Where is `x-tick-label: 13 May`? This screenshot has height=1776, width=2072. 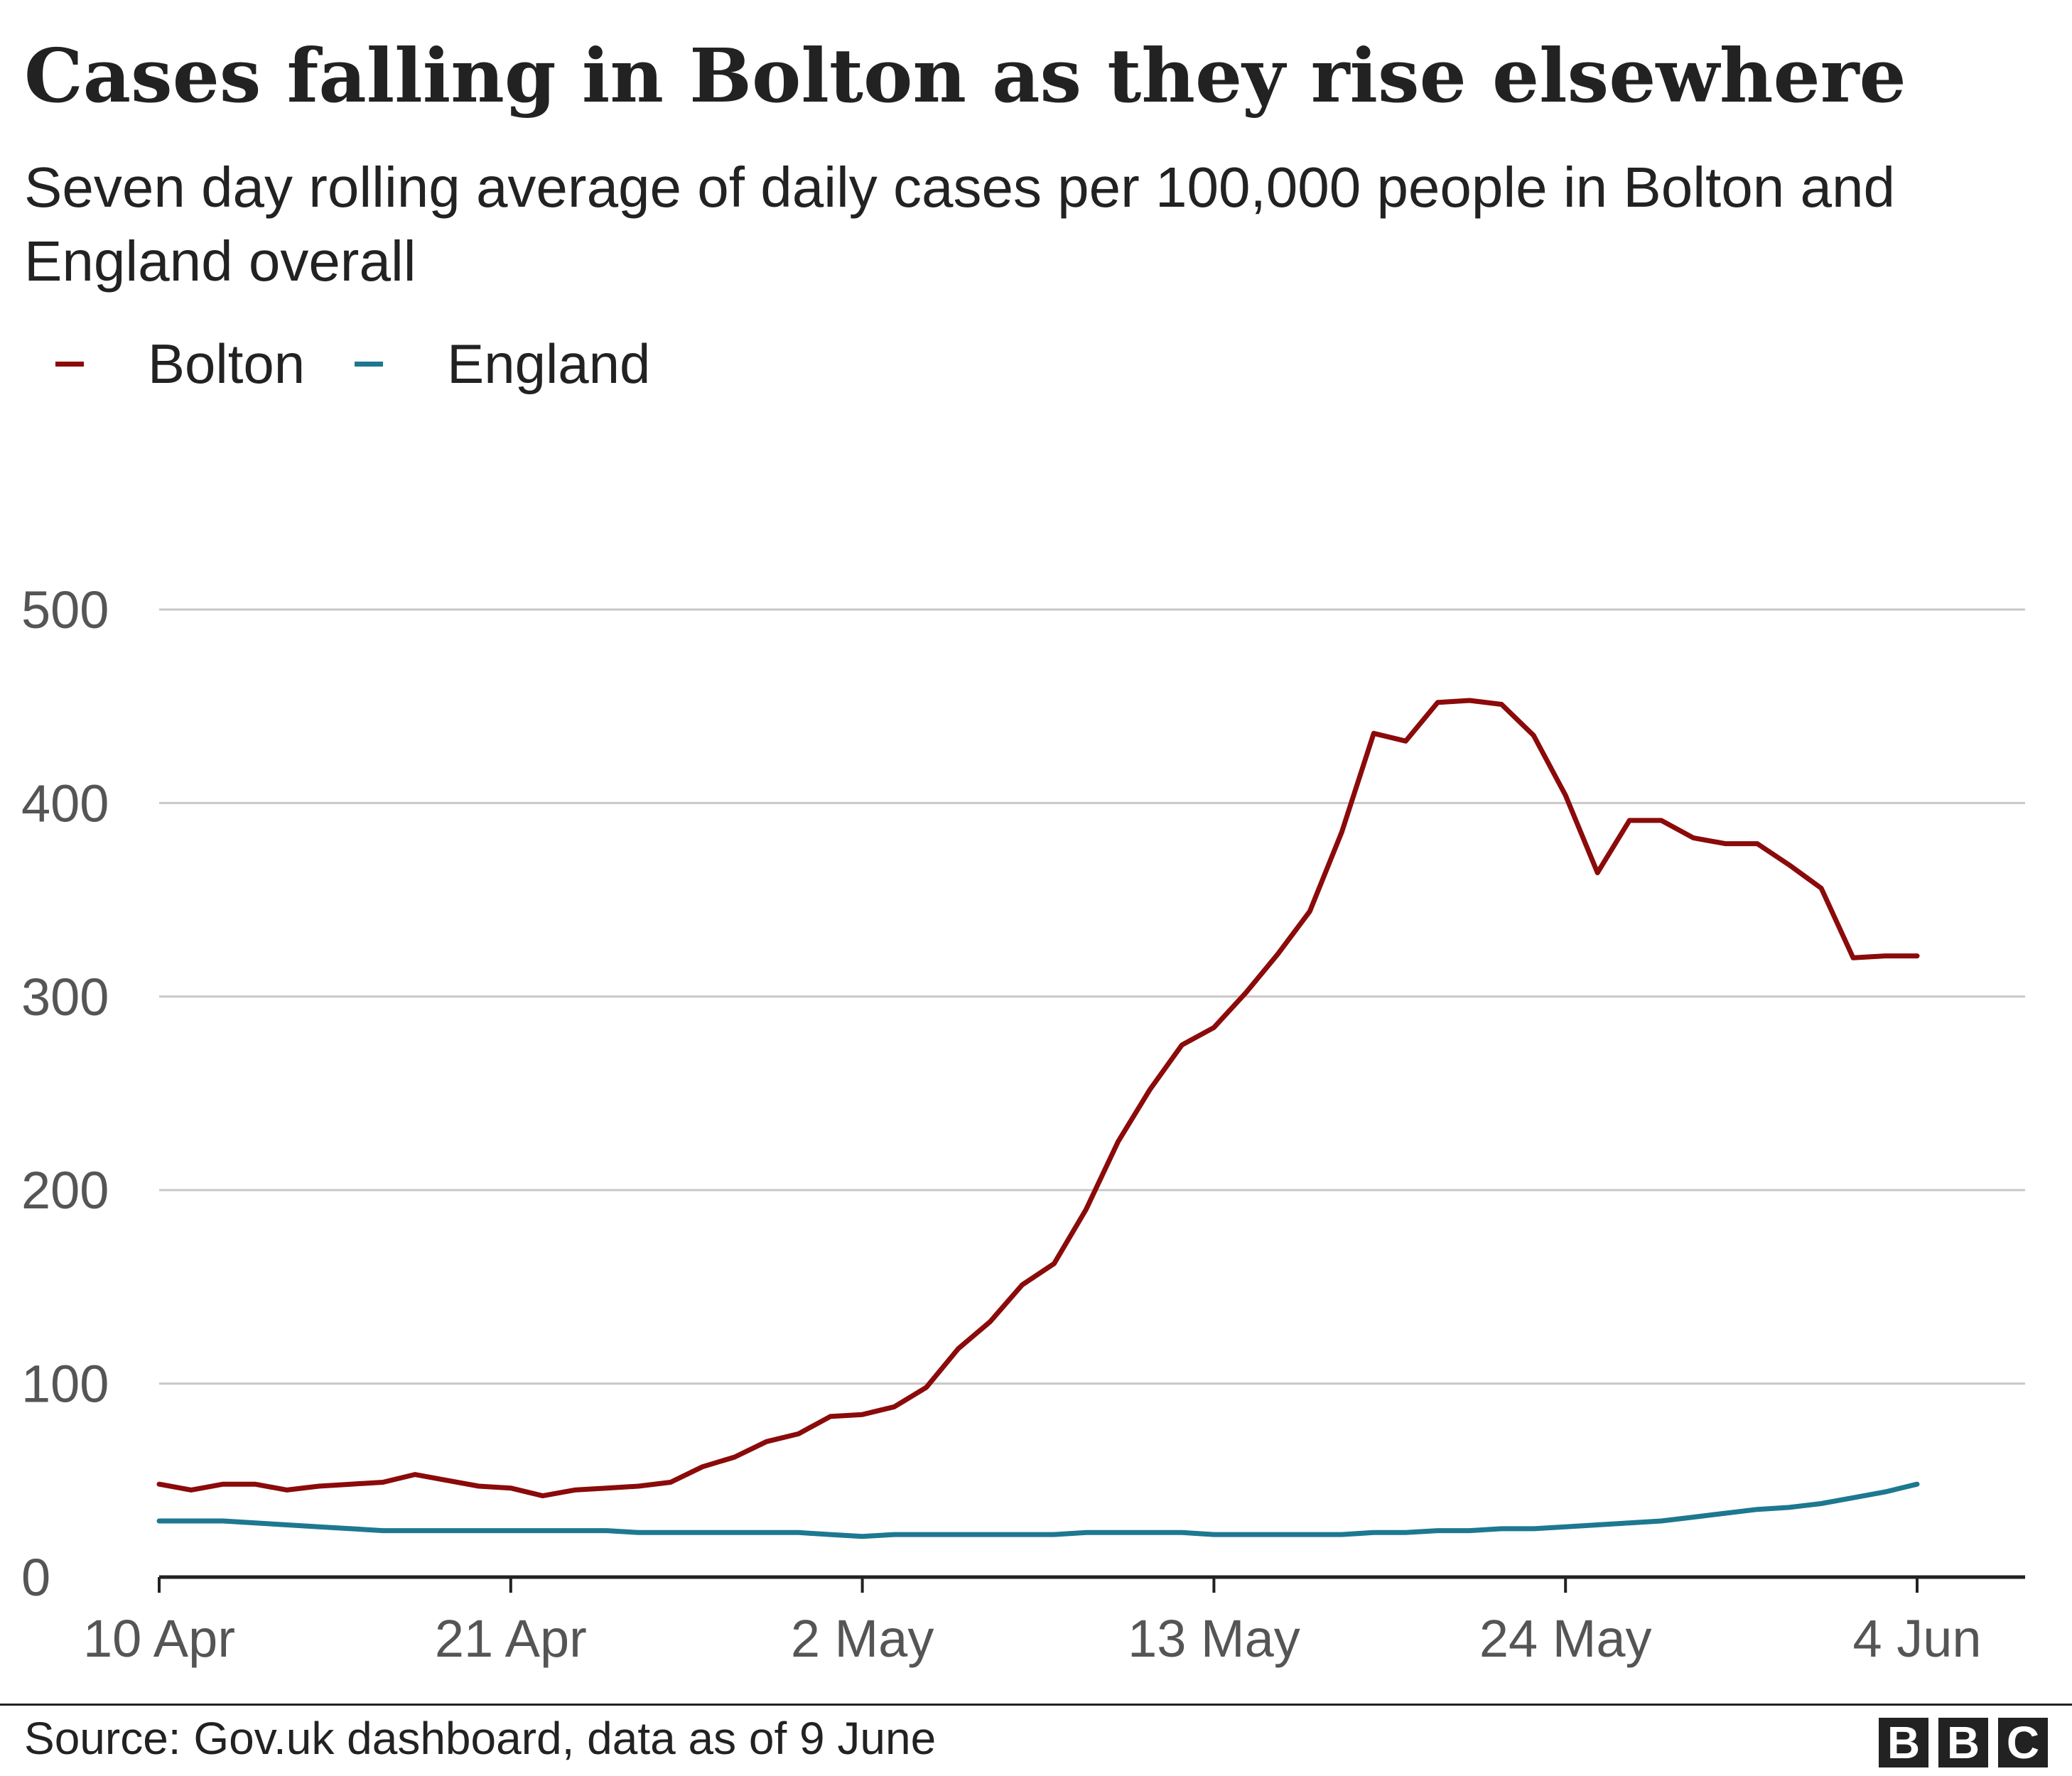 x-tick-label: 13 May is located at coordinates (1214, 1638).